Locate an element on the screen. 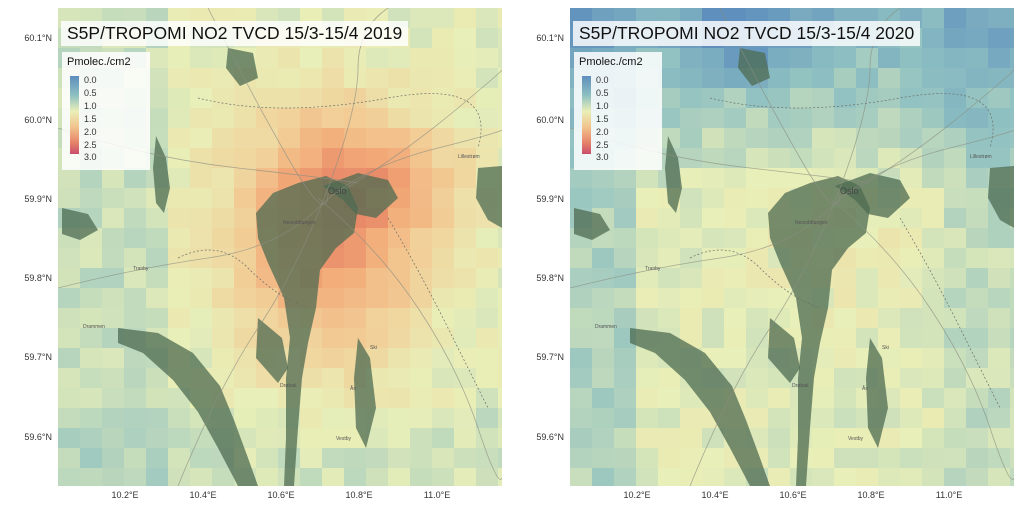 Image resolution: width=1024 pixels, height=512 pixels. legend-label: 2.0 is located at coordinates (90, 132).